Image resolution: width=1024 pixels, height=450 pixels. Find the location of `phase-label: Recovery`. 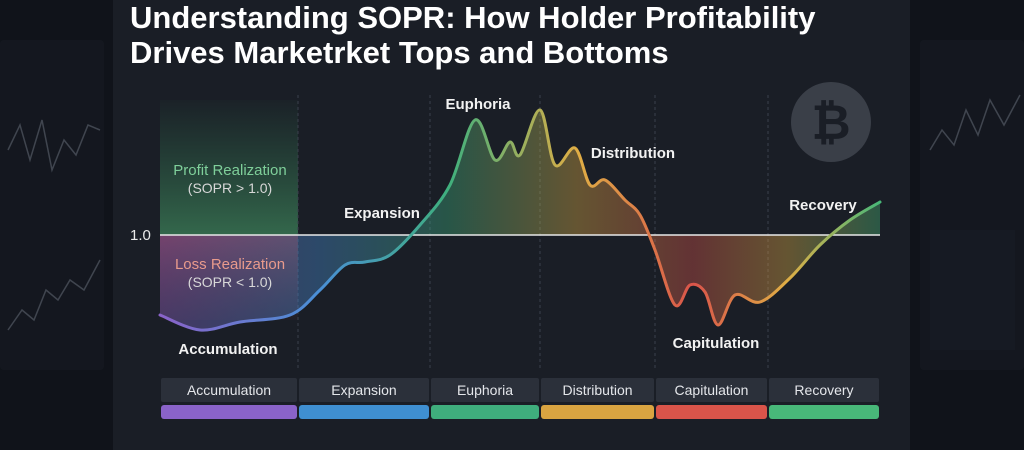

phase-label: Recovery is located at coordinates (823, 390).